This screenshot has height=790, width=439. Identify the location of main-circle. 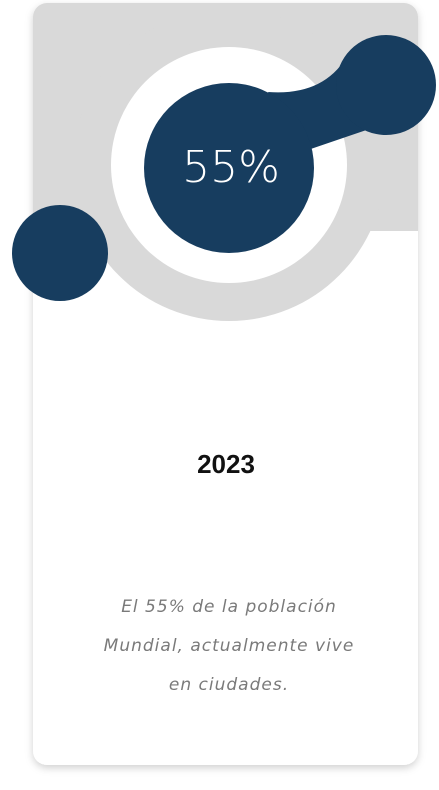
(229, 168).